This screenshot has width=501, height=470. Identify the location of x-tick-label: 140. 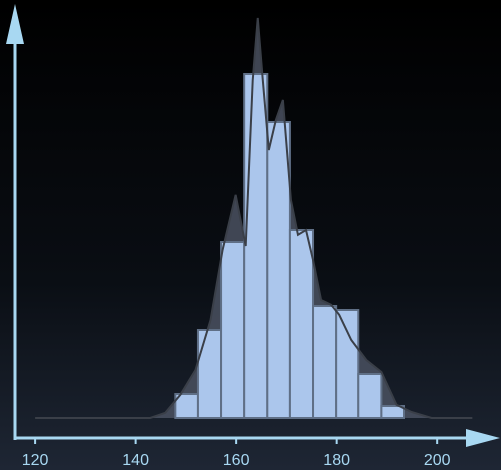
(135, 460).